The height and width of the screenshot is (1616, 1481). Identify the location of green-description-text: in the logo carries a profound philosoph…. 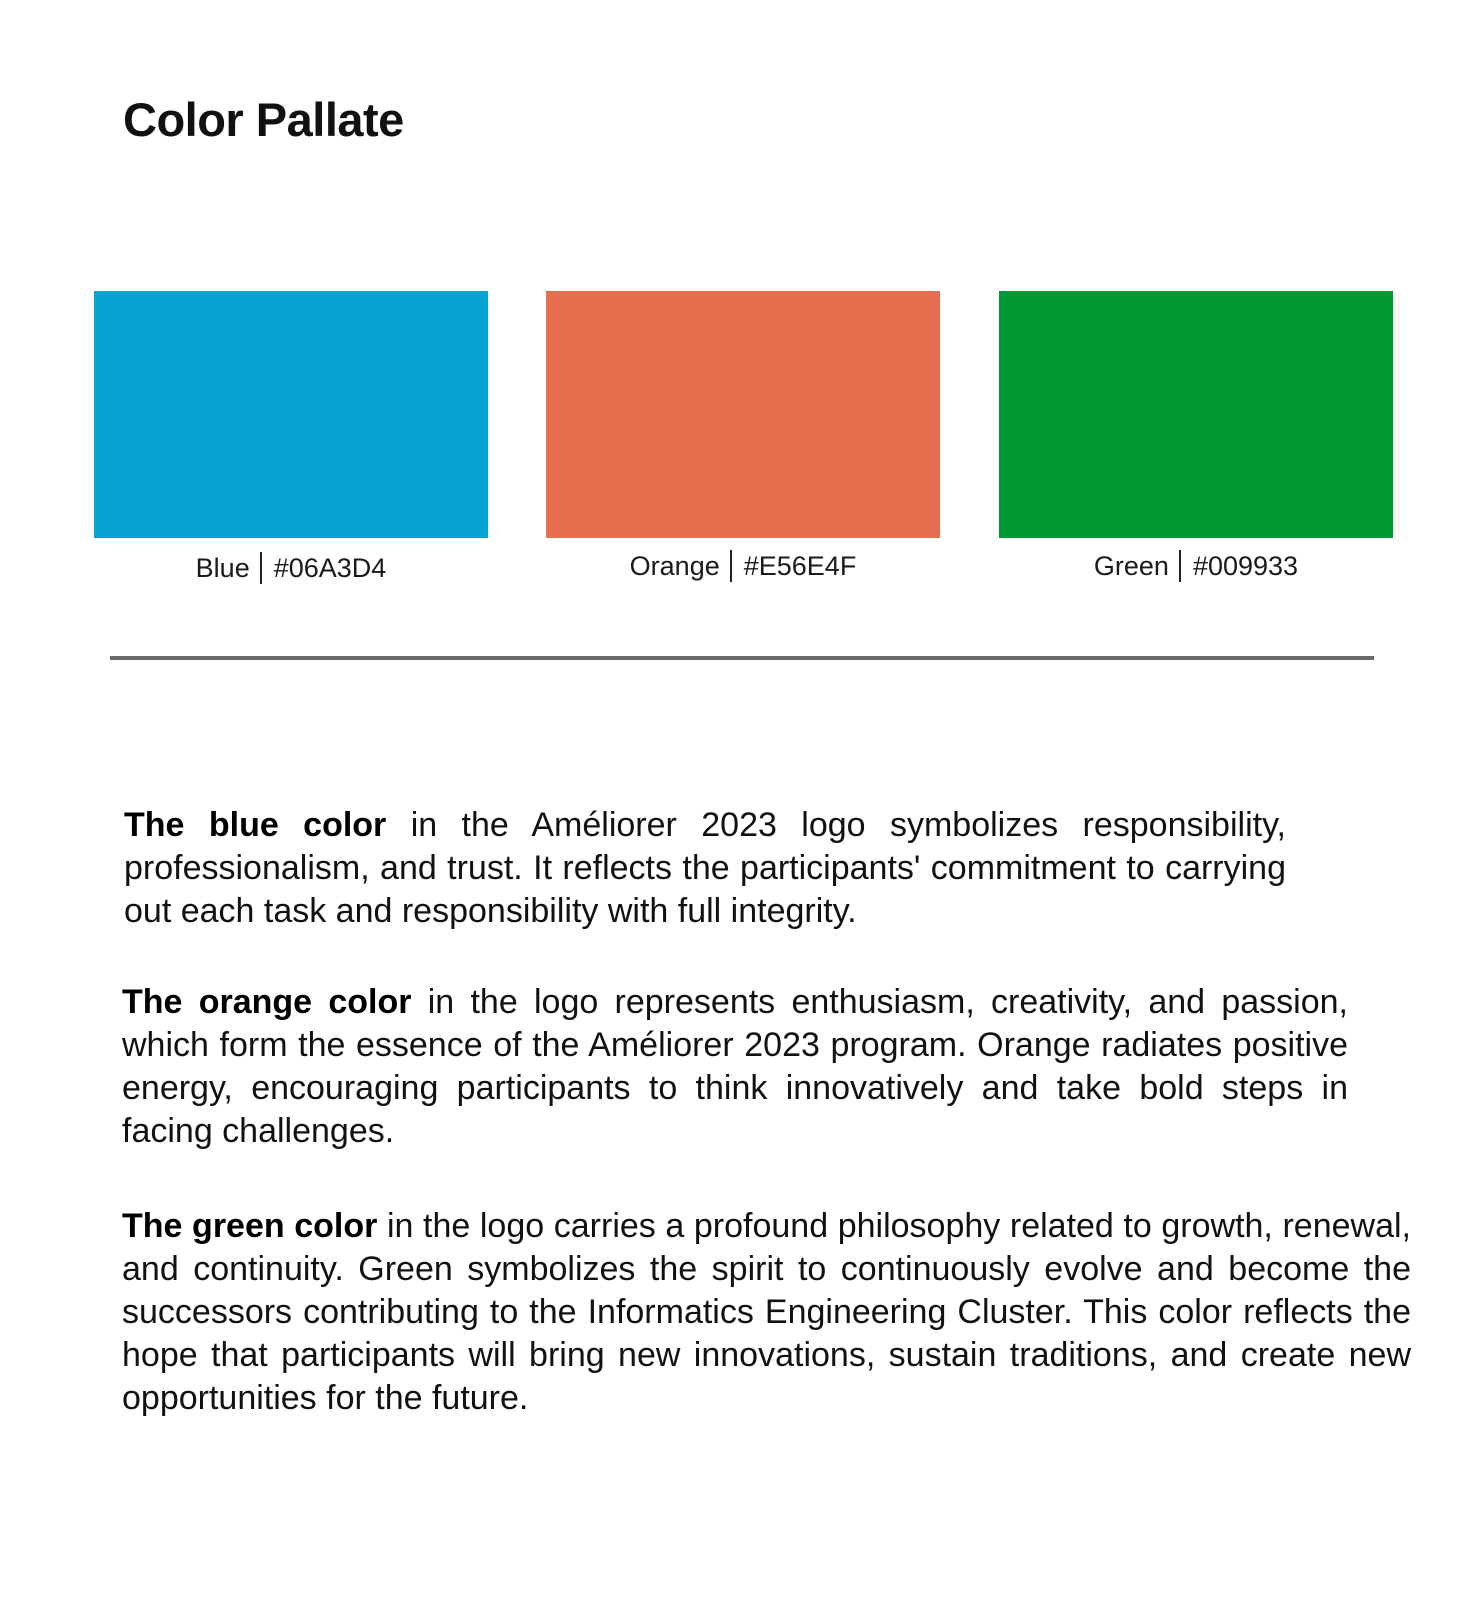
(766, 1312).